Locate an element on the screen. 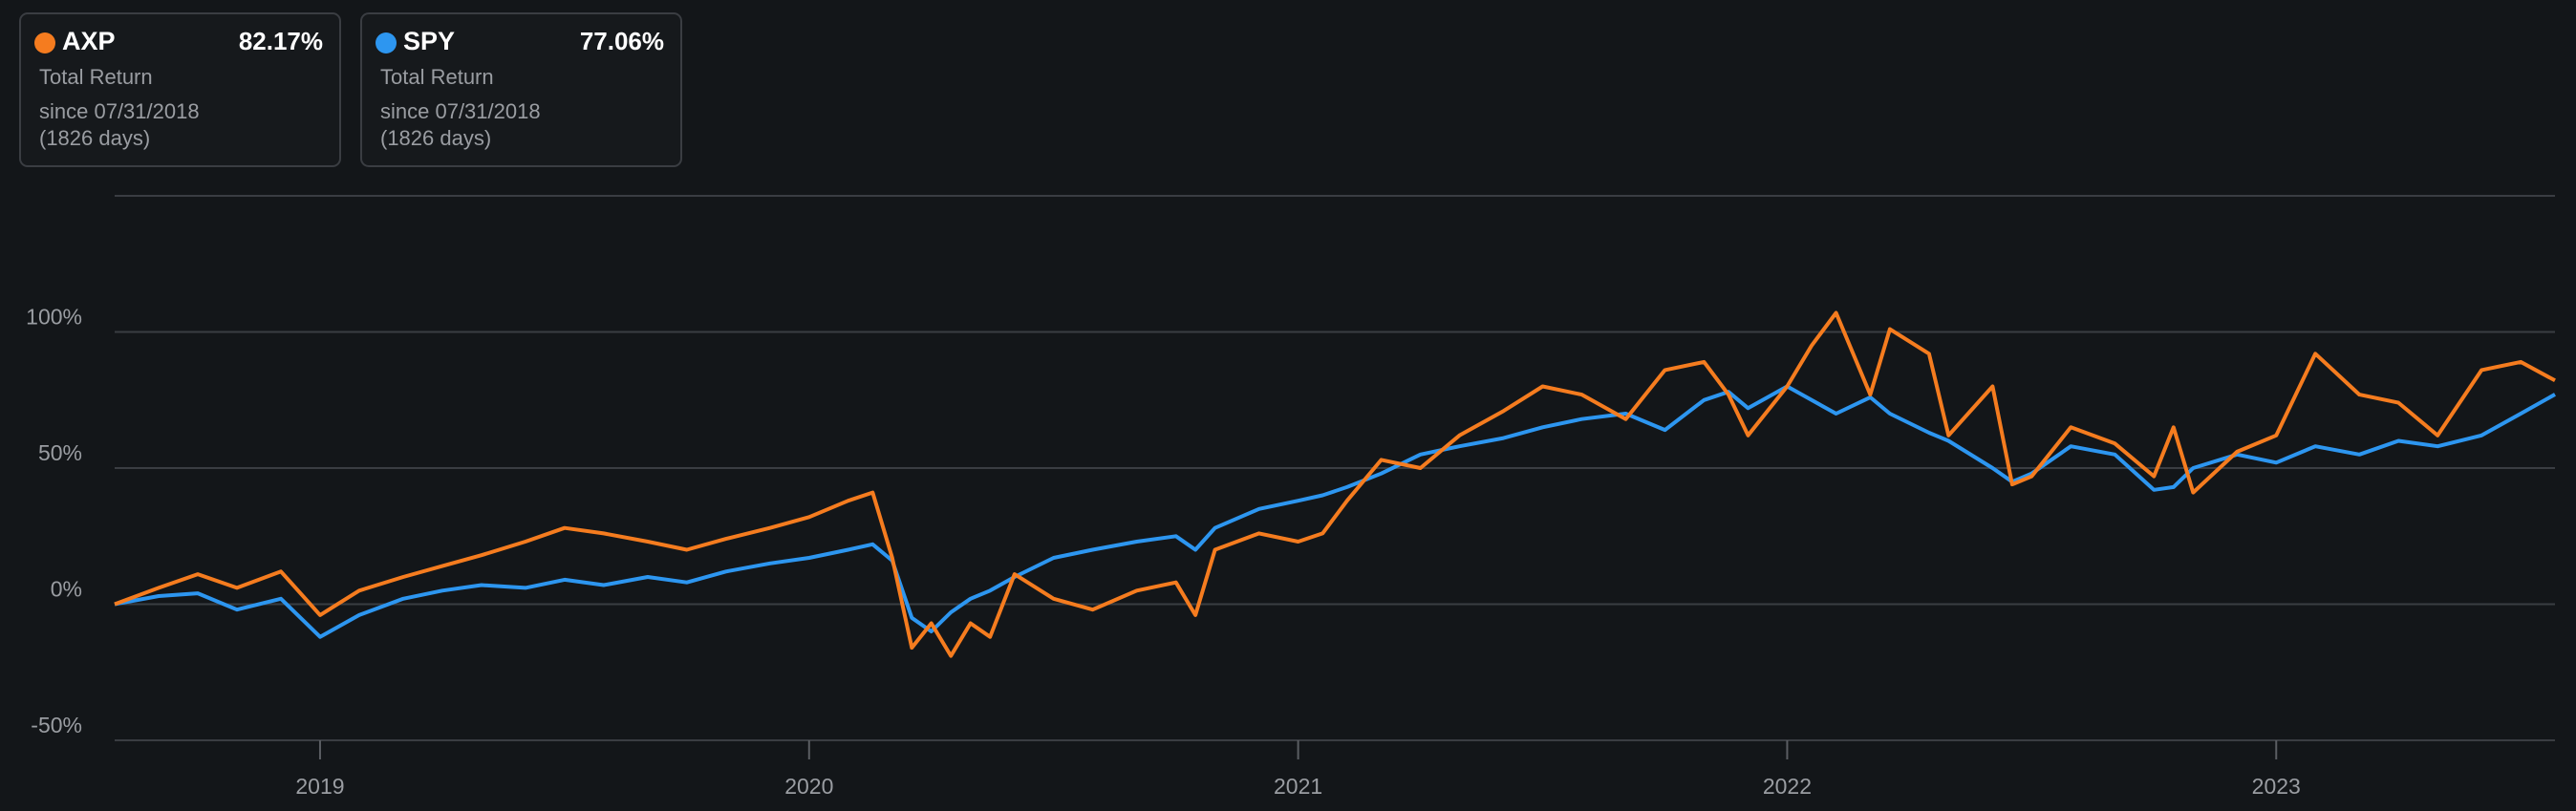 The height and width of the screenshot is (811, 2576). y-tick-label: 0% is located at coordinates (66, 590).